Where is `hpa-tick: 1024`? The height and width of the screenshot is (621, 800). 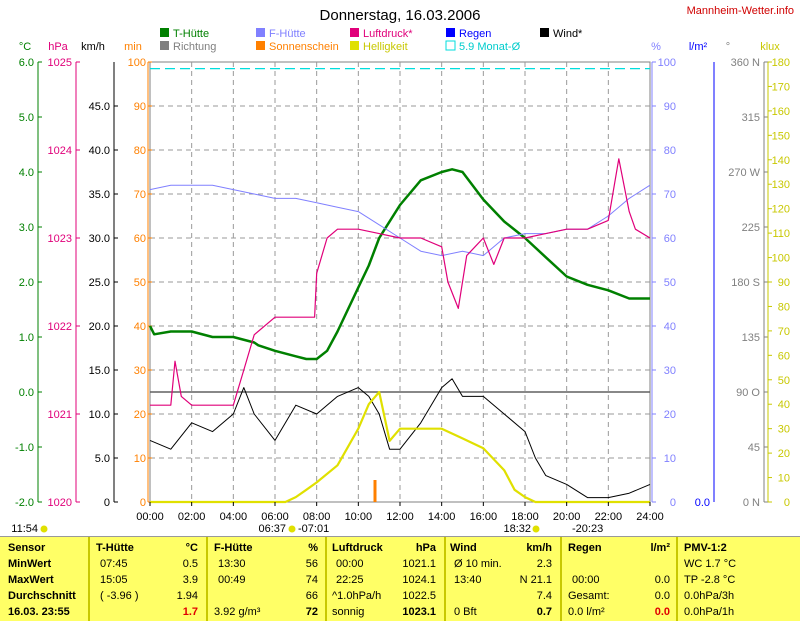
hpa-tick: 1024 is located at coordinates (60, 151).